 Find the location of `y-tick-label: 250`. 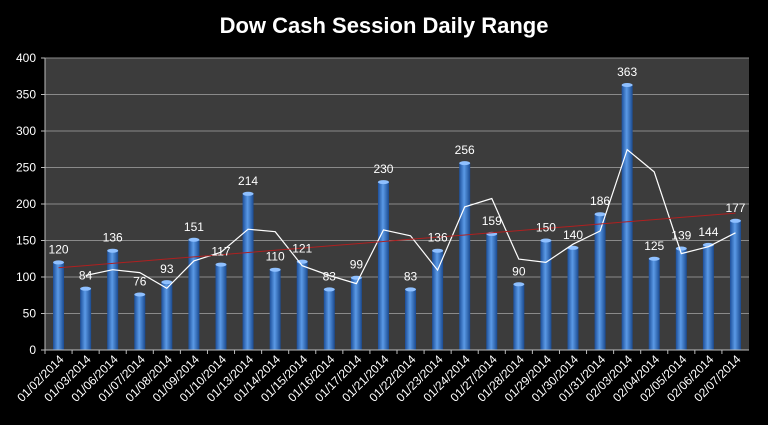

y-tick-label: 250 is located at coordinates (26, 168).